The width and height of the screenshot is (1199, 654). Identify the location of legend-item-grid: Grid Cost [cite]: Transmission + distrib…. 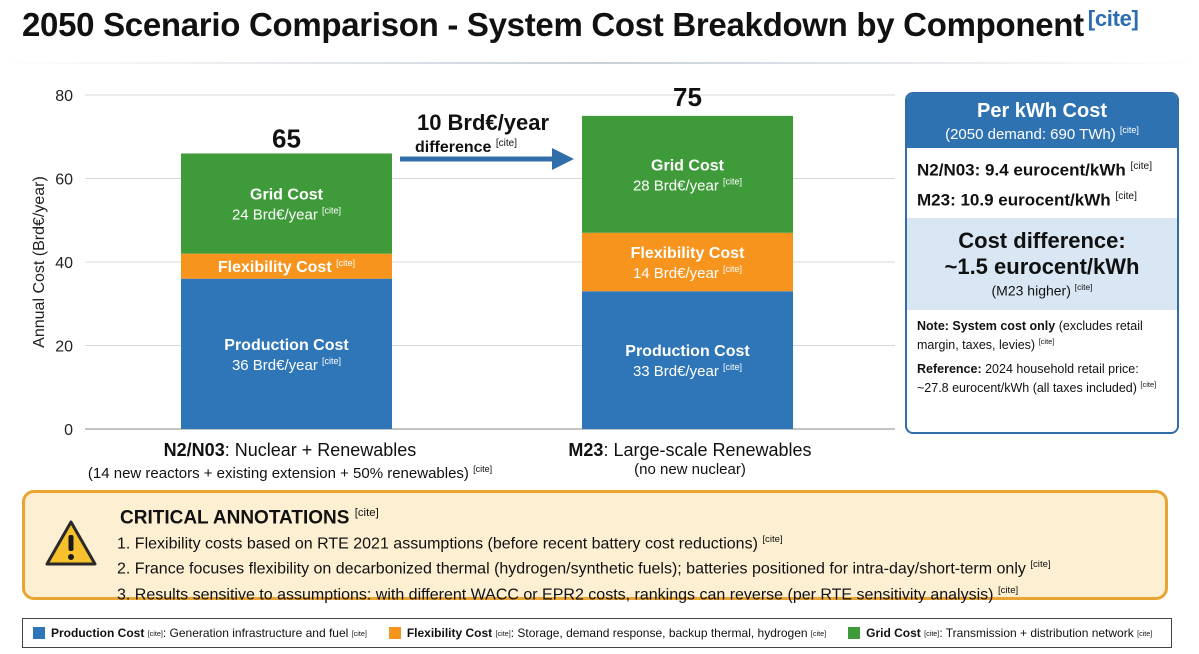
(1000, 633).